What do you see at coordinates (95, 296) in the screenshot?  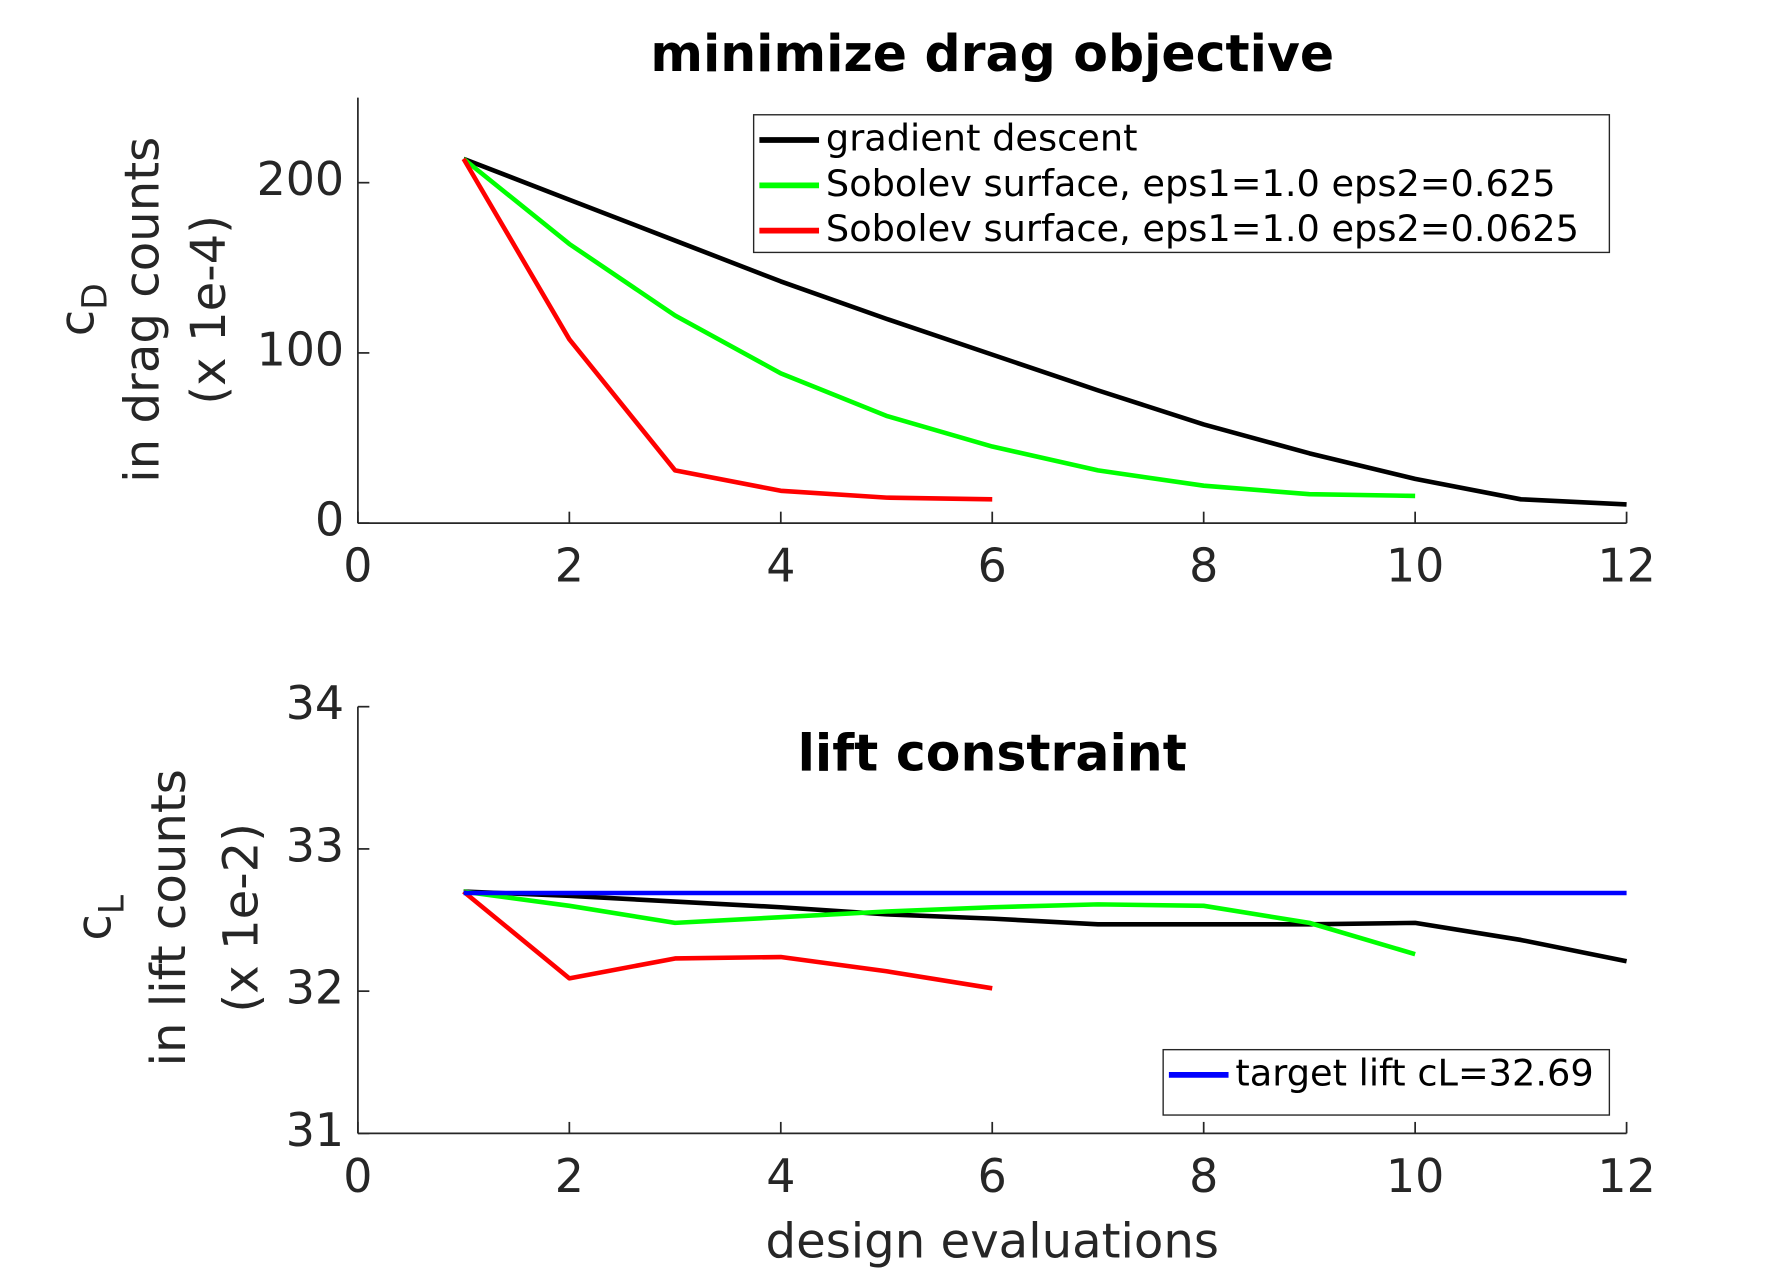 I see `y-label-sub: D` at bounding box center [95, 296].